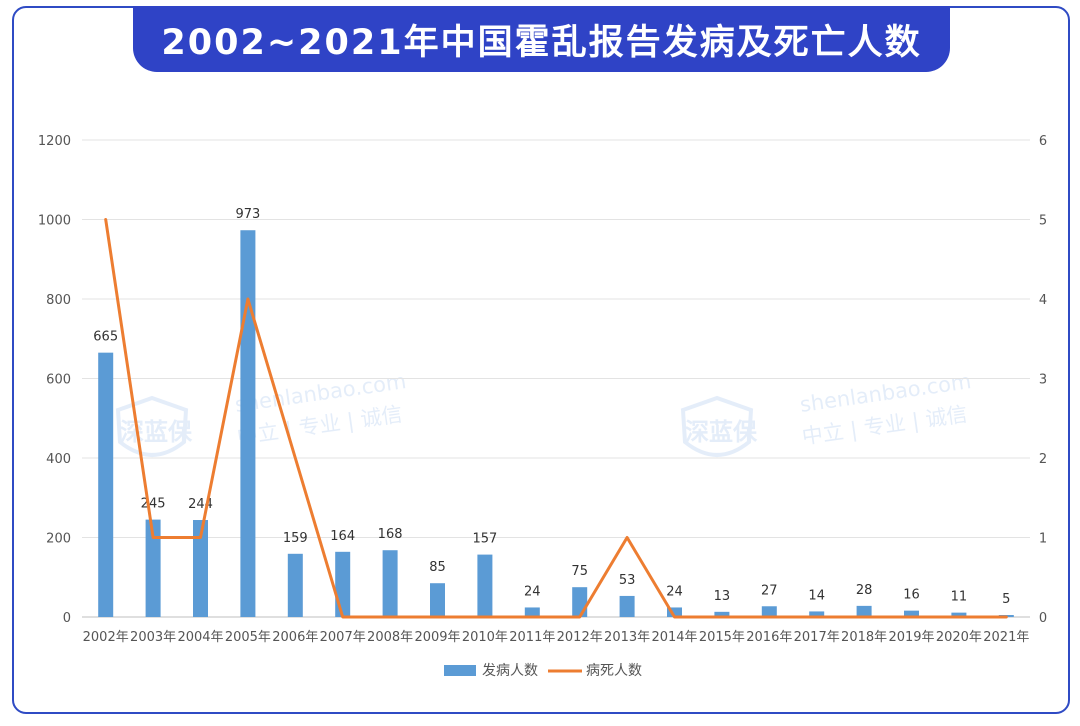 Image resolution: width=1080 pixels, height=726 pixels. I want to click on x-tick-label: 2012年, so click(580, 637).